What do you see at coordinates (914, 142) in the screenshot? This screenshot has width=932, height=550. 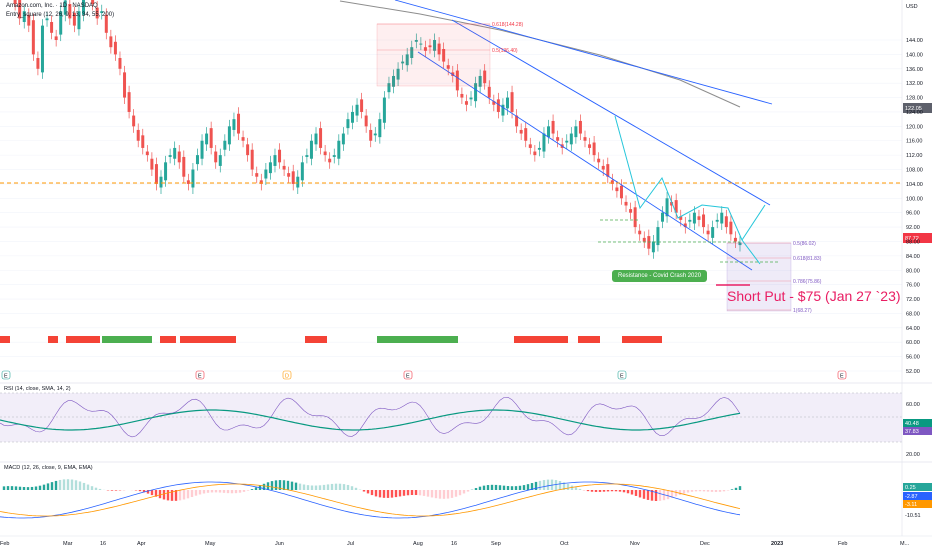 I see `price-tick-label: 116.00` at bounding box center [914, 142].